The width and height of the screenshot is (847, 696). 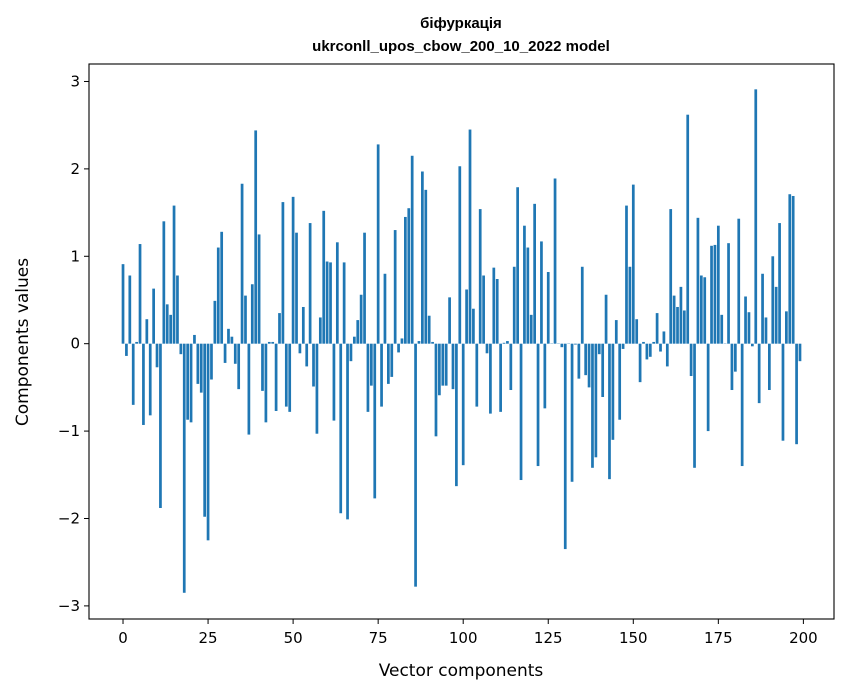 I want to click on y-axis-ticks: −3 −2 −1 0 1 2 3, so click(x=73, y=343).